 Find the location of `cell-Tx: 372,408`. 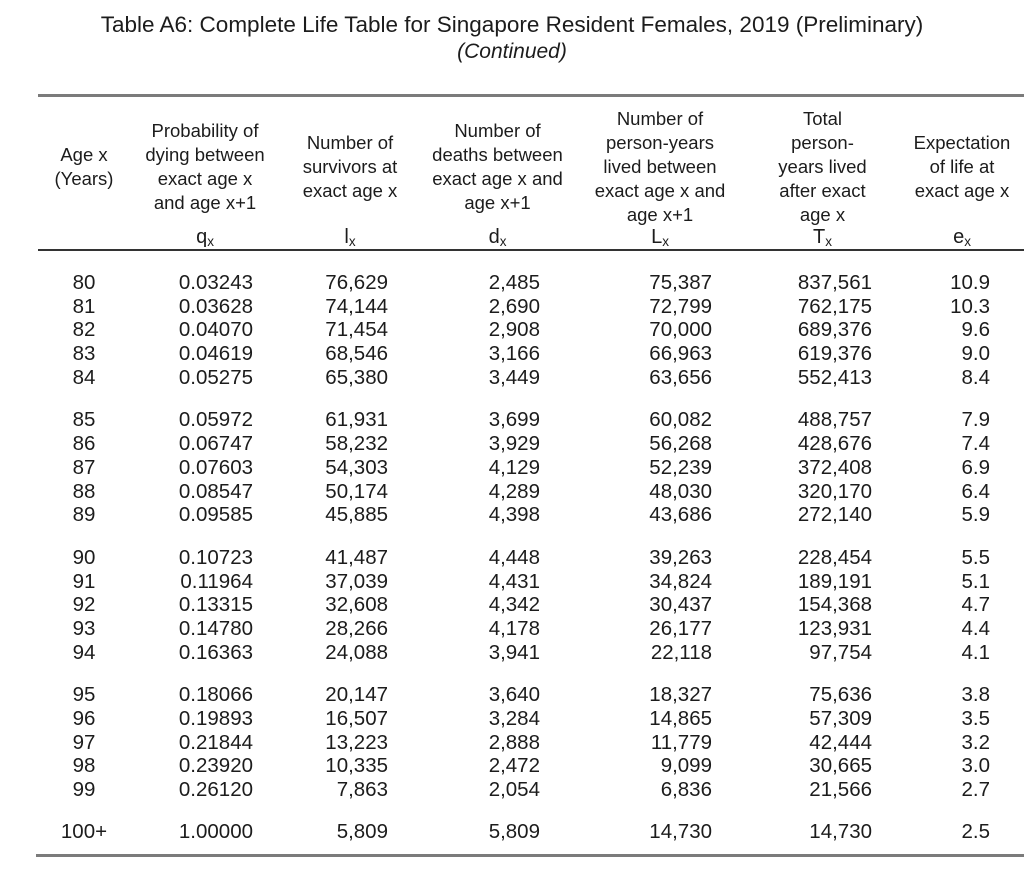

cell-Tx: 372,408 is located at coordinates (834, 467).